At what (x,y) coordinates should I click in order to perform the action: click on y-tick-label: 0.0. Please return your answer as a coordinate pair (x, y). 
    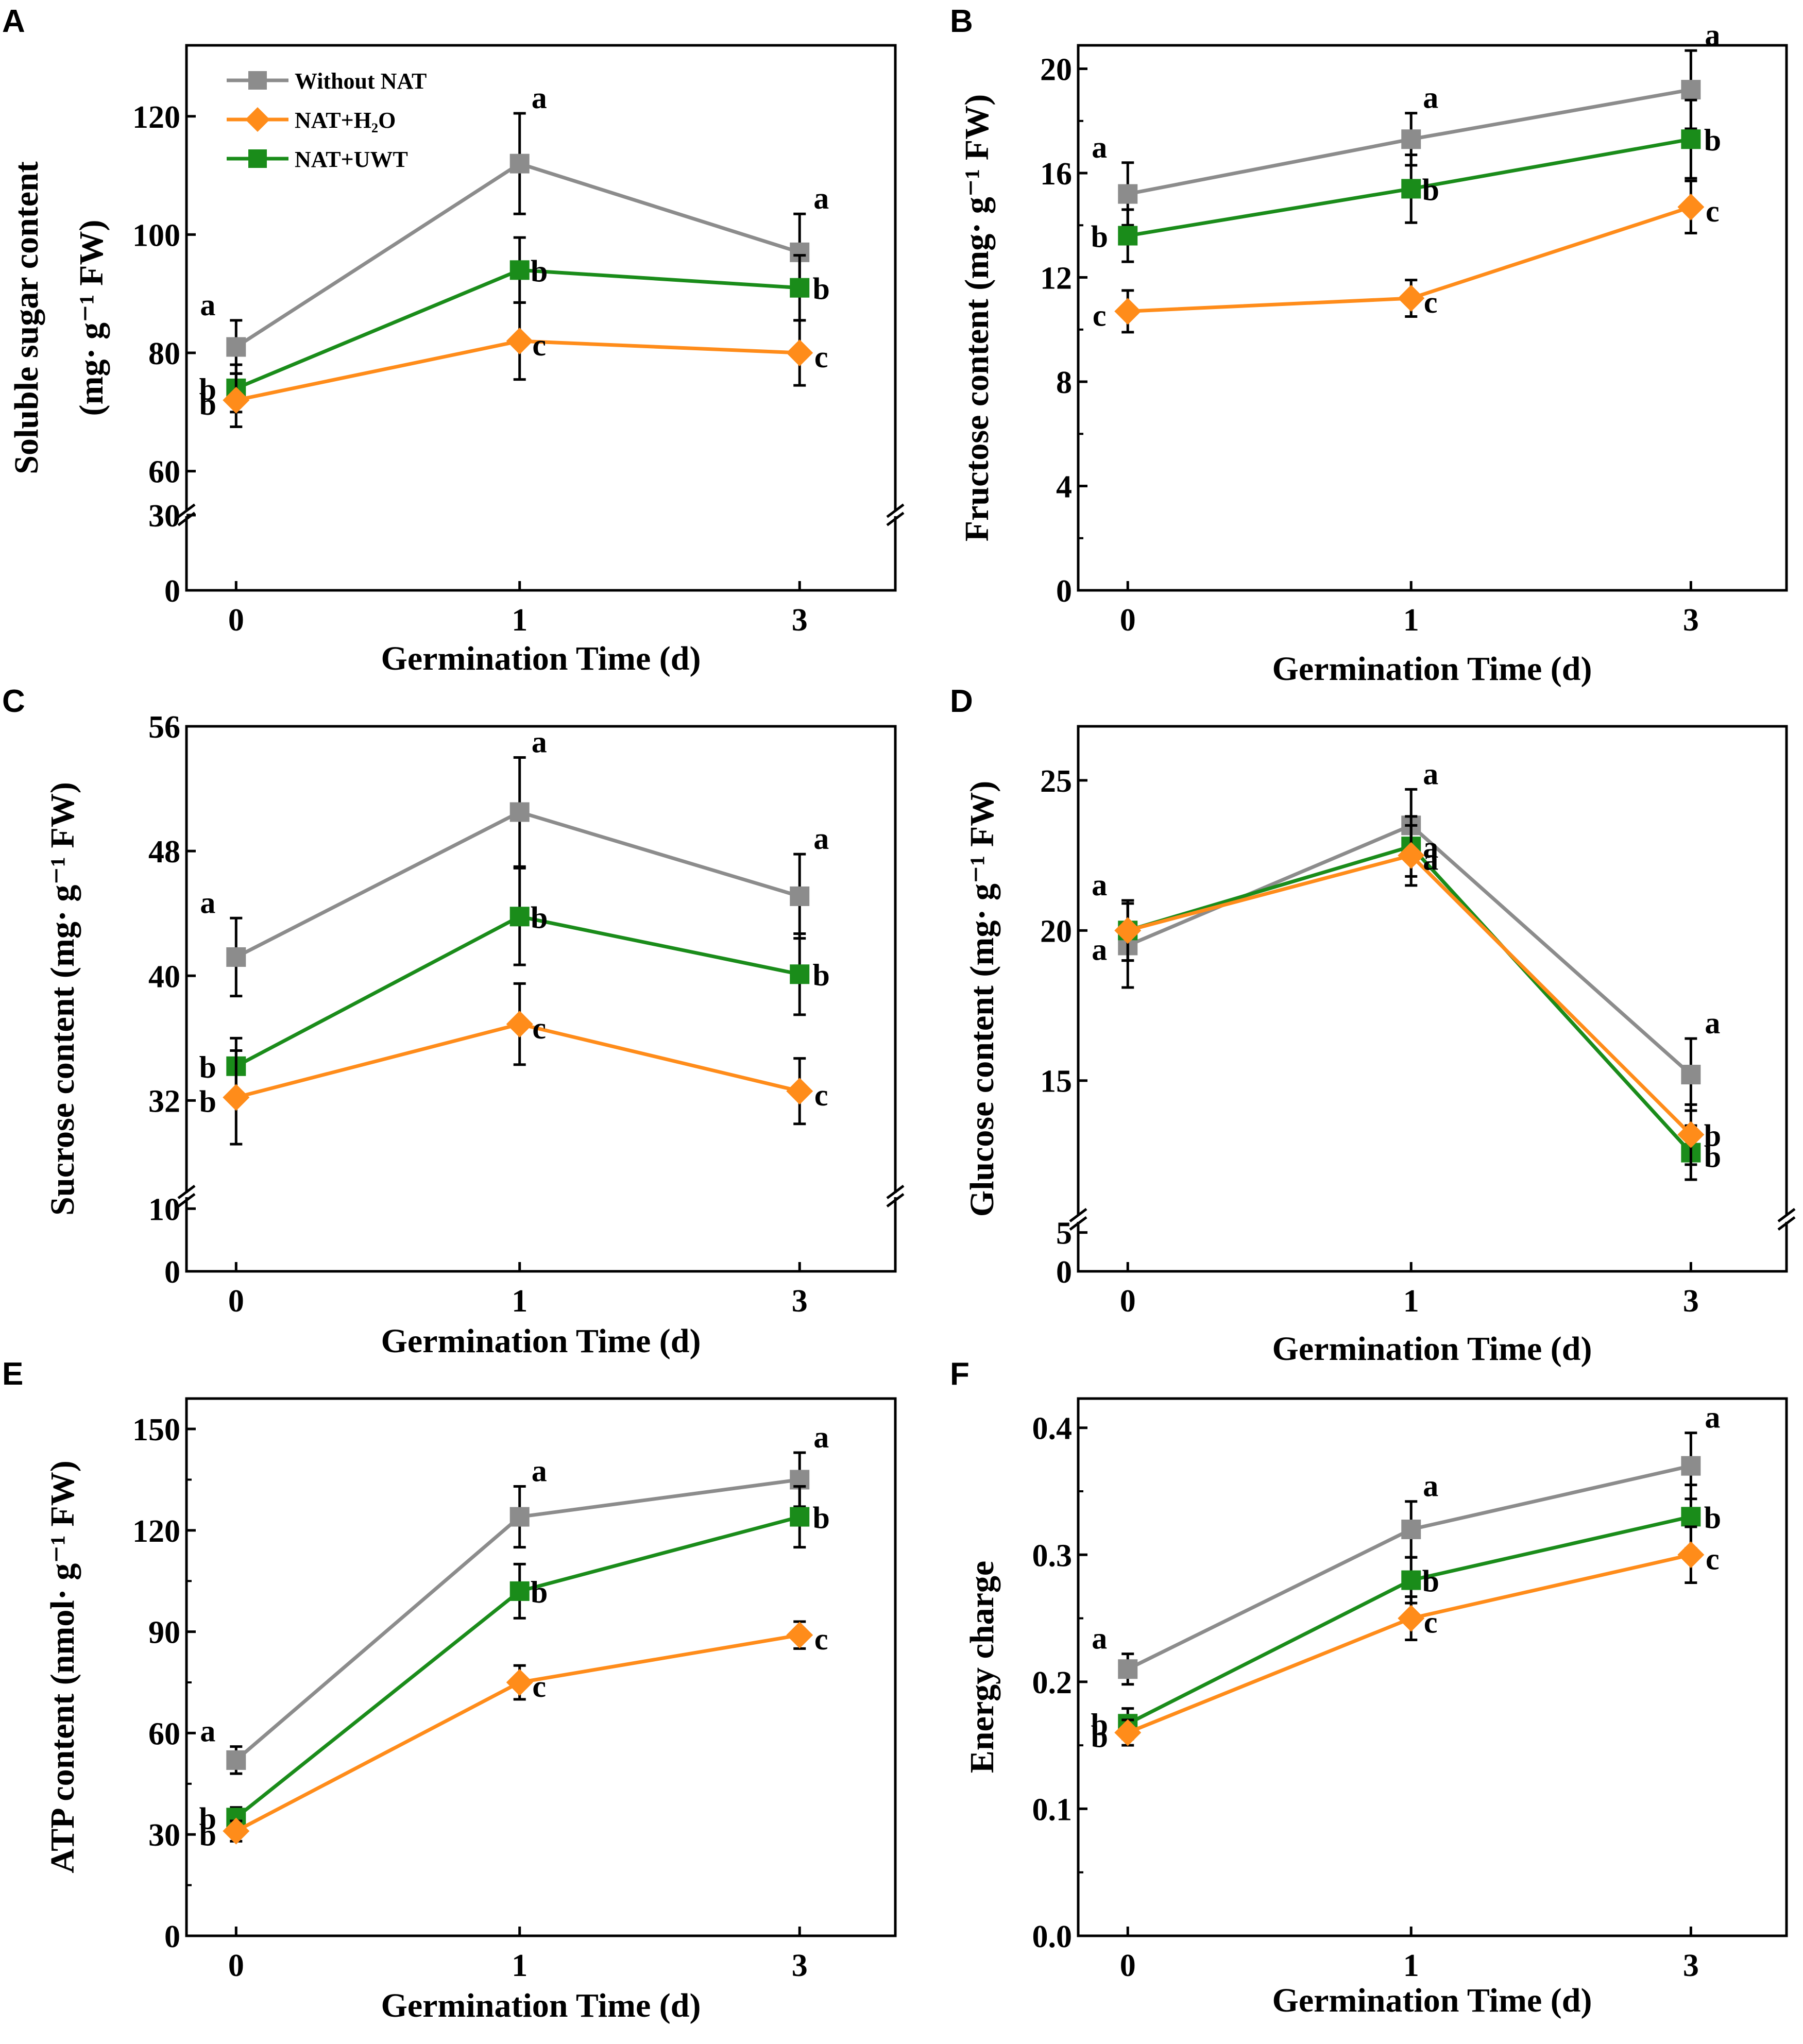
    Looking at the image, I should click on (1052, 1936).